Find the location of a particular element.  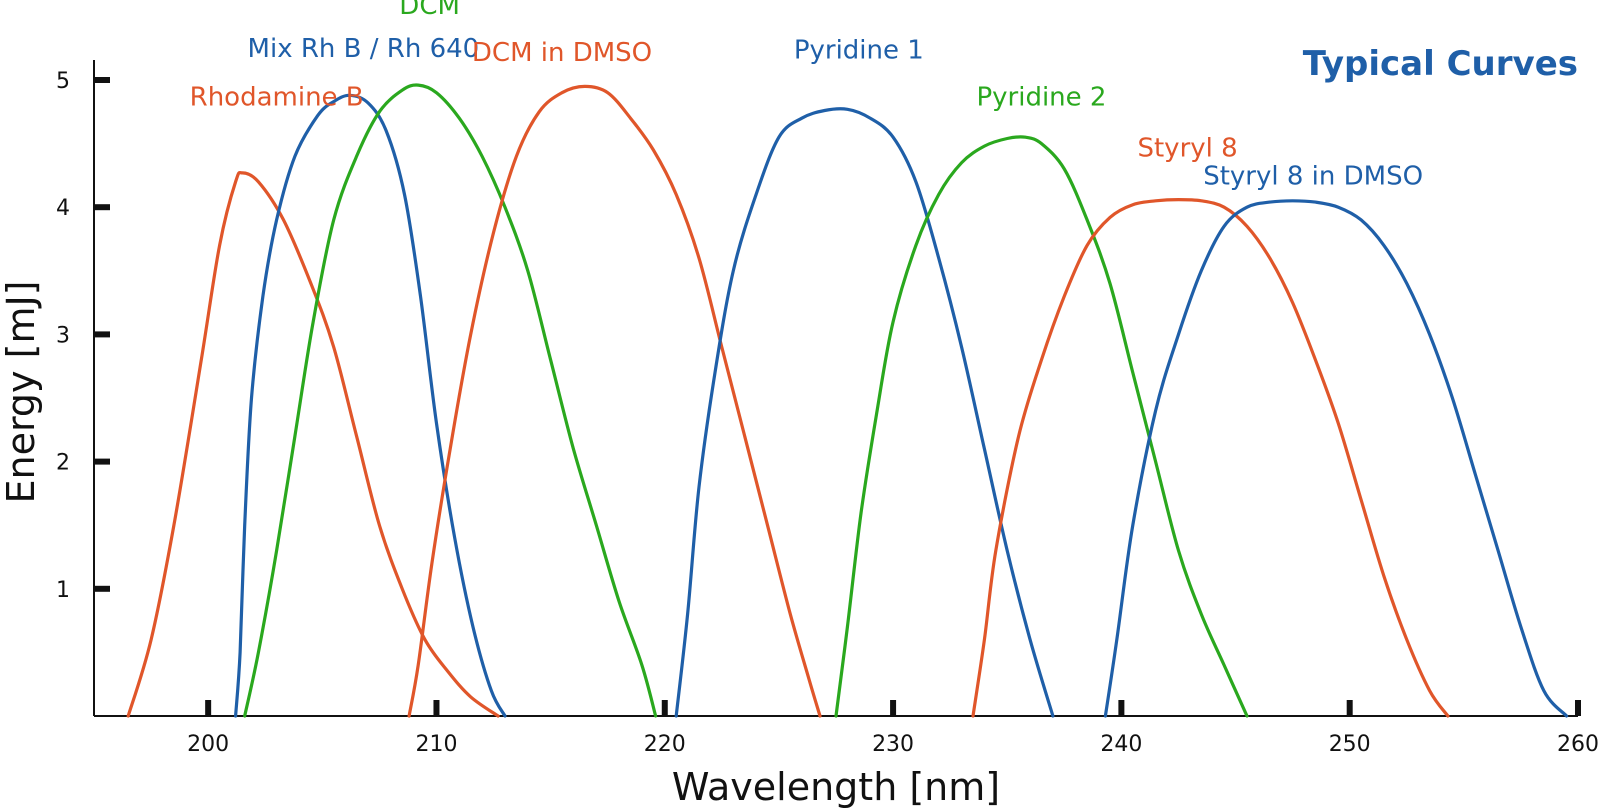

y-tick-label: 2 is located at coordinates (63, 463).